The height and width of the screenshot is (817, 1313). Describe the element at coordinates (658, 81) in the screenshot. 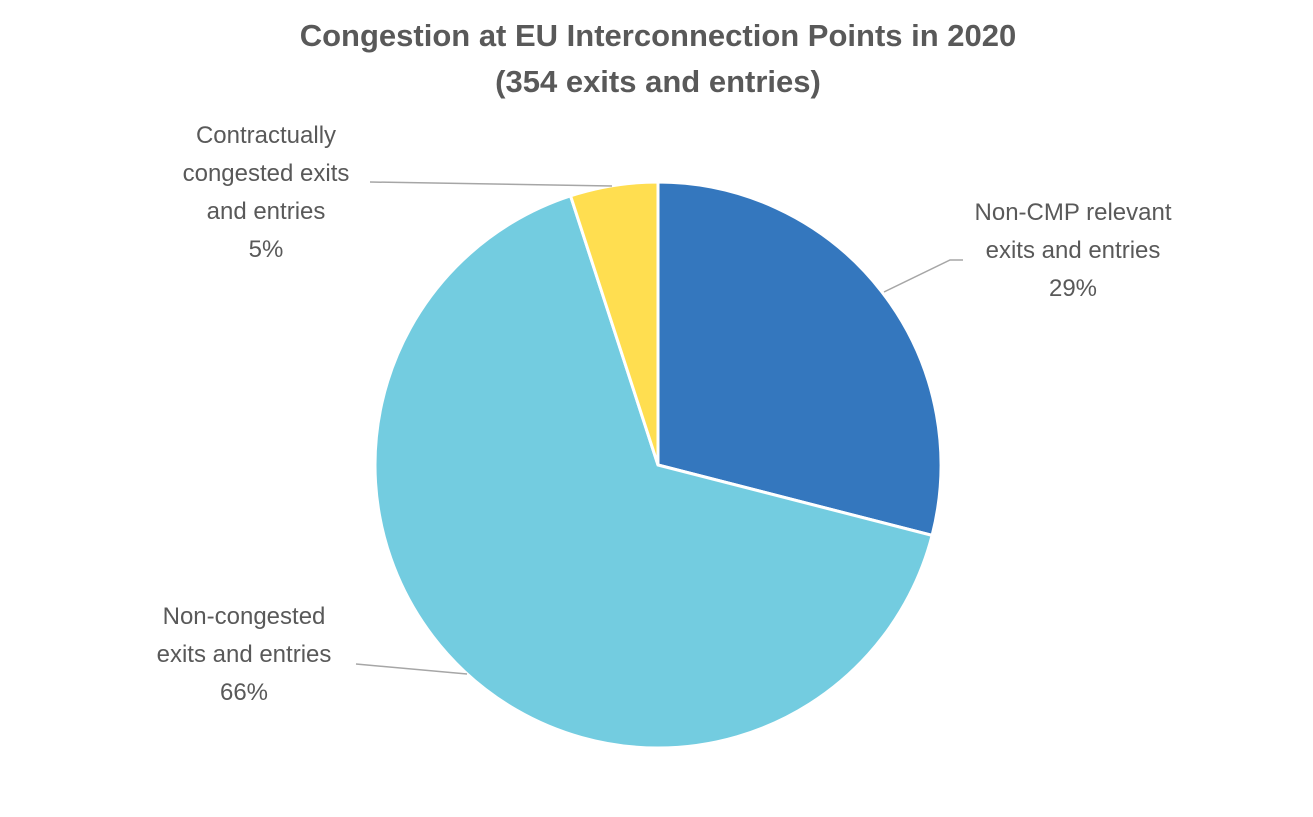

I see `chart-subtitle: (354 exits and entries)` at that location.